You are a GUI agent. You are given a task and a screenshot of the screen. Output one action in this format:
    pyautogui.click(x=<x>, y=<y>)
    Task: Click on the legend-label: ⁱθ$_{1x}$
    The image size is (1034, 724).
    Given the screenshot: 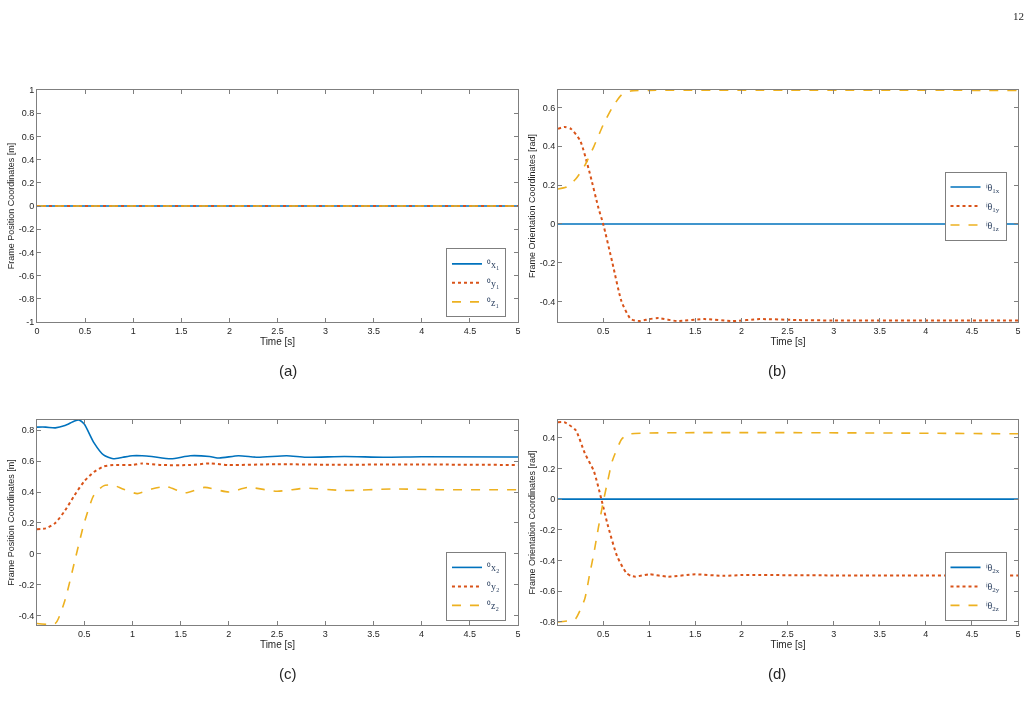 What is the action you would take?
    pyautogui.click(x=992, y=188)
    